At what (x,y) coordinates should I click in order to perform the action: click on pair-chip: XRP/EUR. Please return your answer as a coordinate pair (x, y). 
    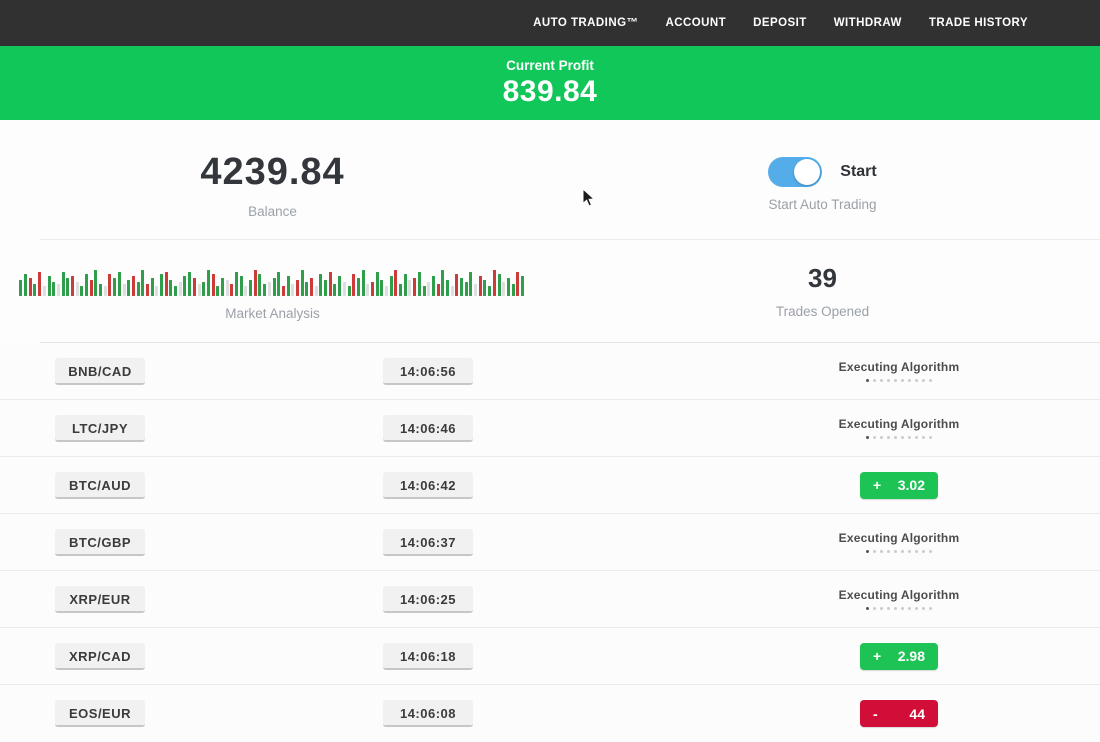
    Looking at the image, I should click on (100, 599).